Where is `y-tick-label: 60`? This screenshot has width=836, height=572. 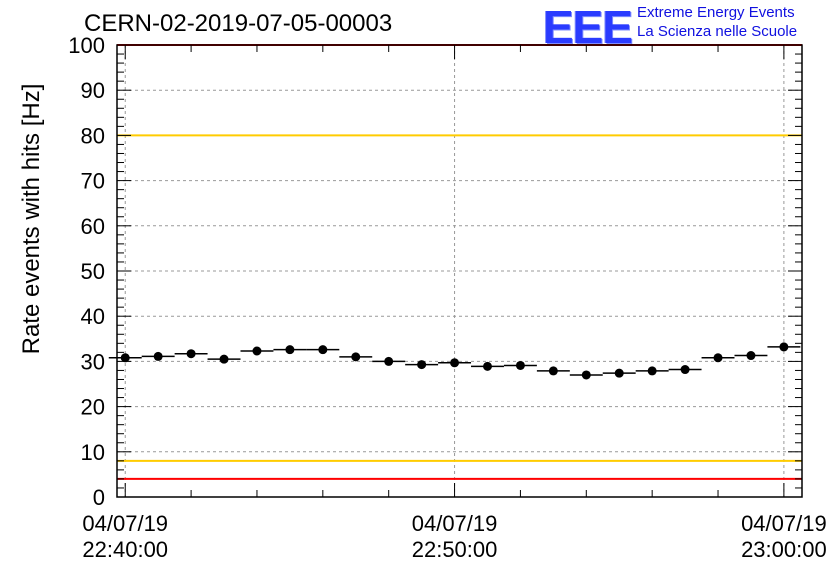
y-tick-label: 60 is located at coordinates (93, 226).